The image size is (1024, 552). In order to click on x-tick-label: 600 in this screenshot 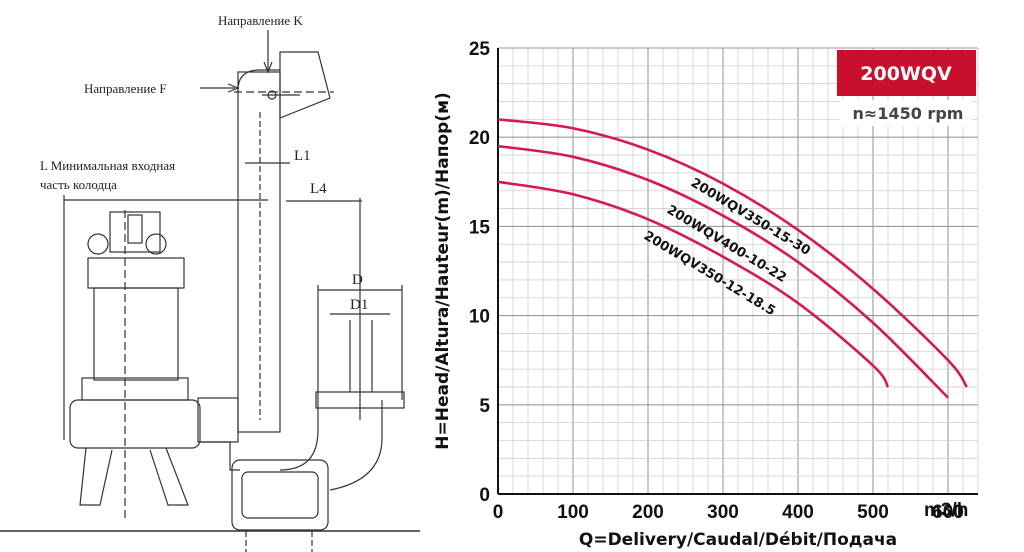, I will do `click(948, 512)`.